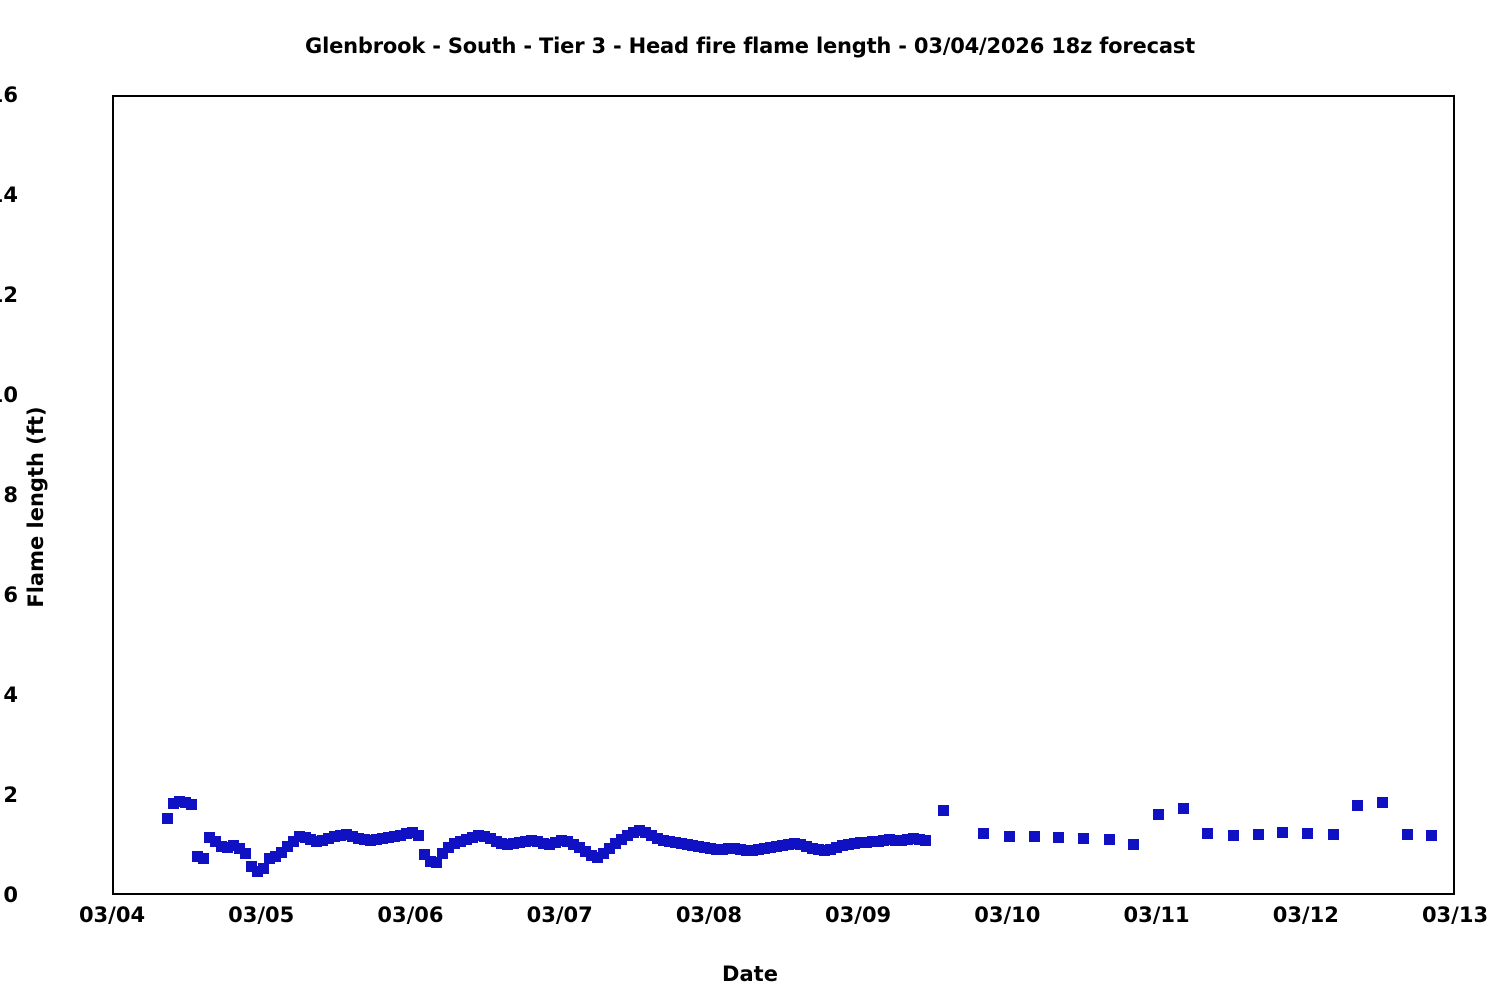  Describe the element at coordinates (112, 915) in the screenshot. I see `x-tick-label: 03/04` at that location.